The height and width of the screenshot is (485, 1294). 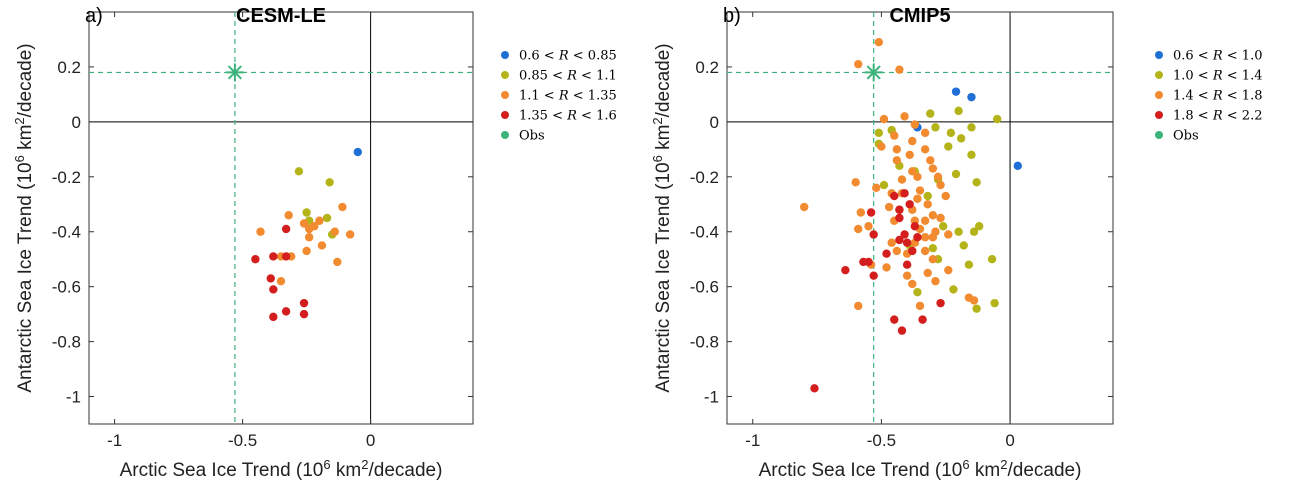 I want to click on y-tick-label: 0.2, so click(x=707, y=67).